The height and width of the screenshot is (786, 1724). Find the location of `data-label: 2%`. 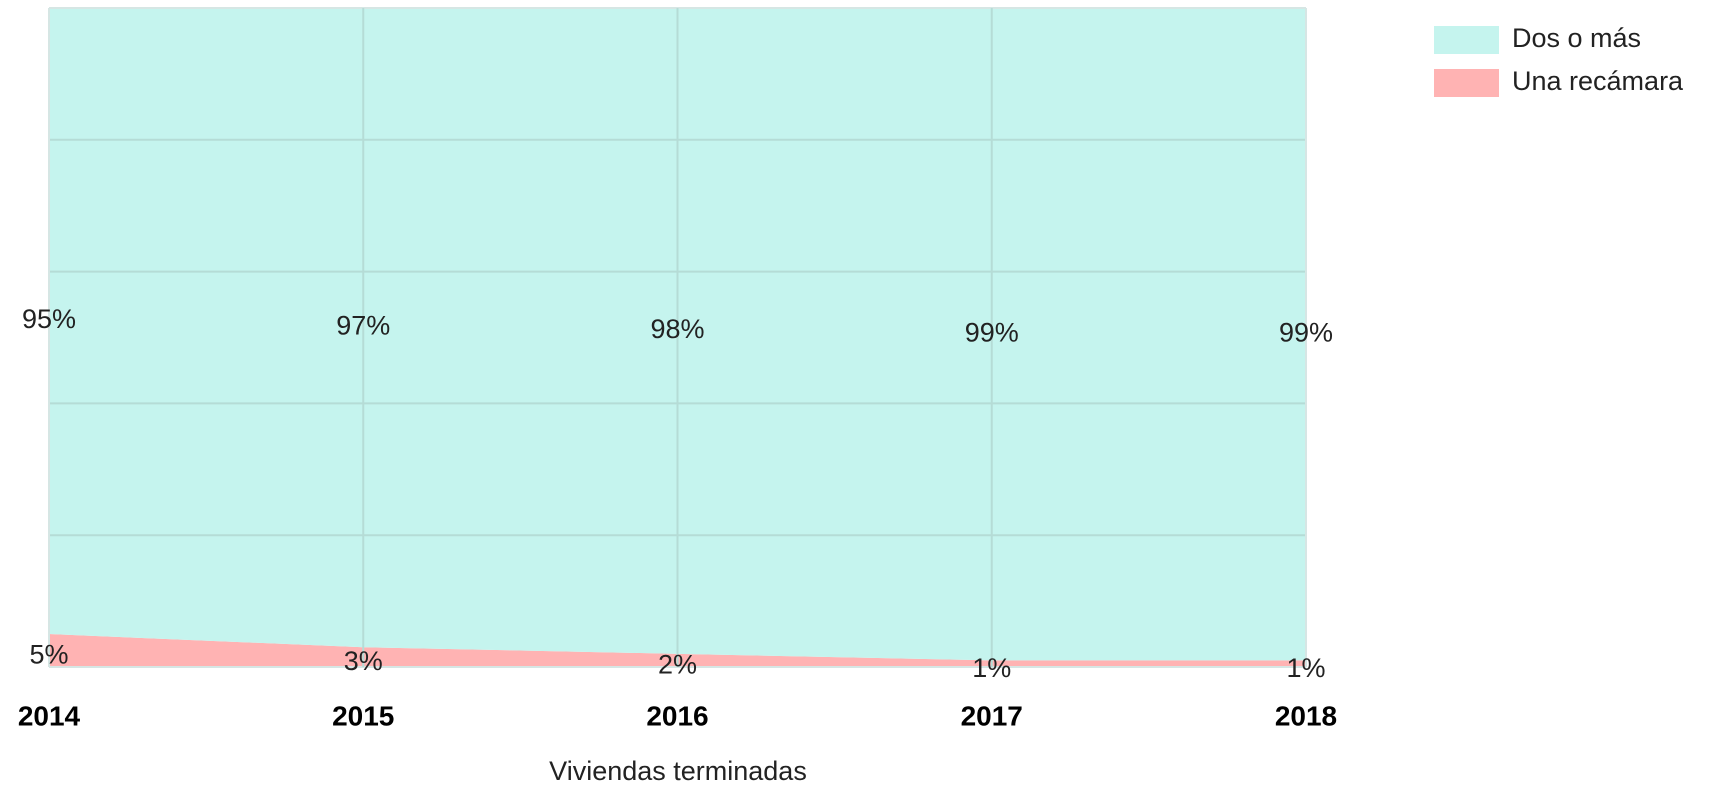

data-label: 2% is located at coordinates (677, 665).